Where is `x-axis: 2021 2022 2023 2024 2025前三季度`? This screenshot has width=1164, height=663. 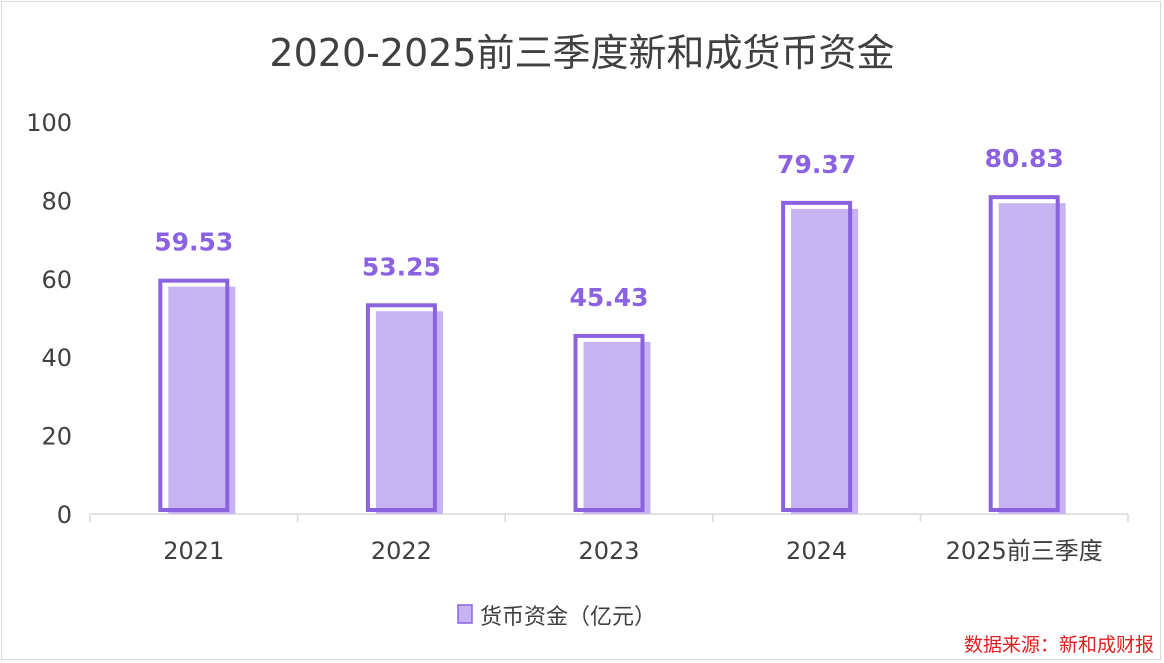
x-axis: 2021 2022 2023 2024 2025前三季度 is located at coordinates (609, 539).